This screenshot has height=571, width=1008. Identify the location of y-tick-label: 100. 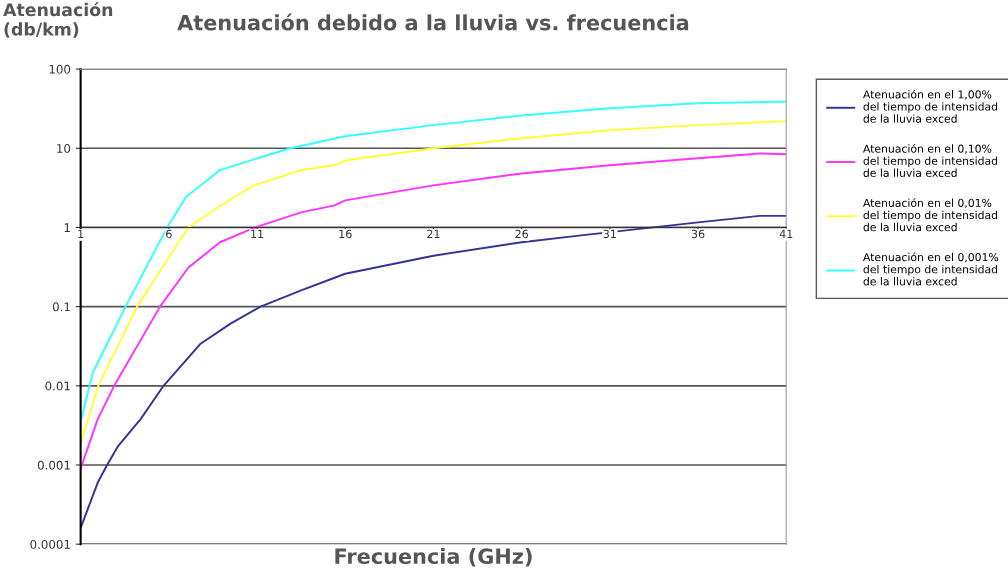
(60, 69).